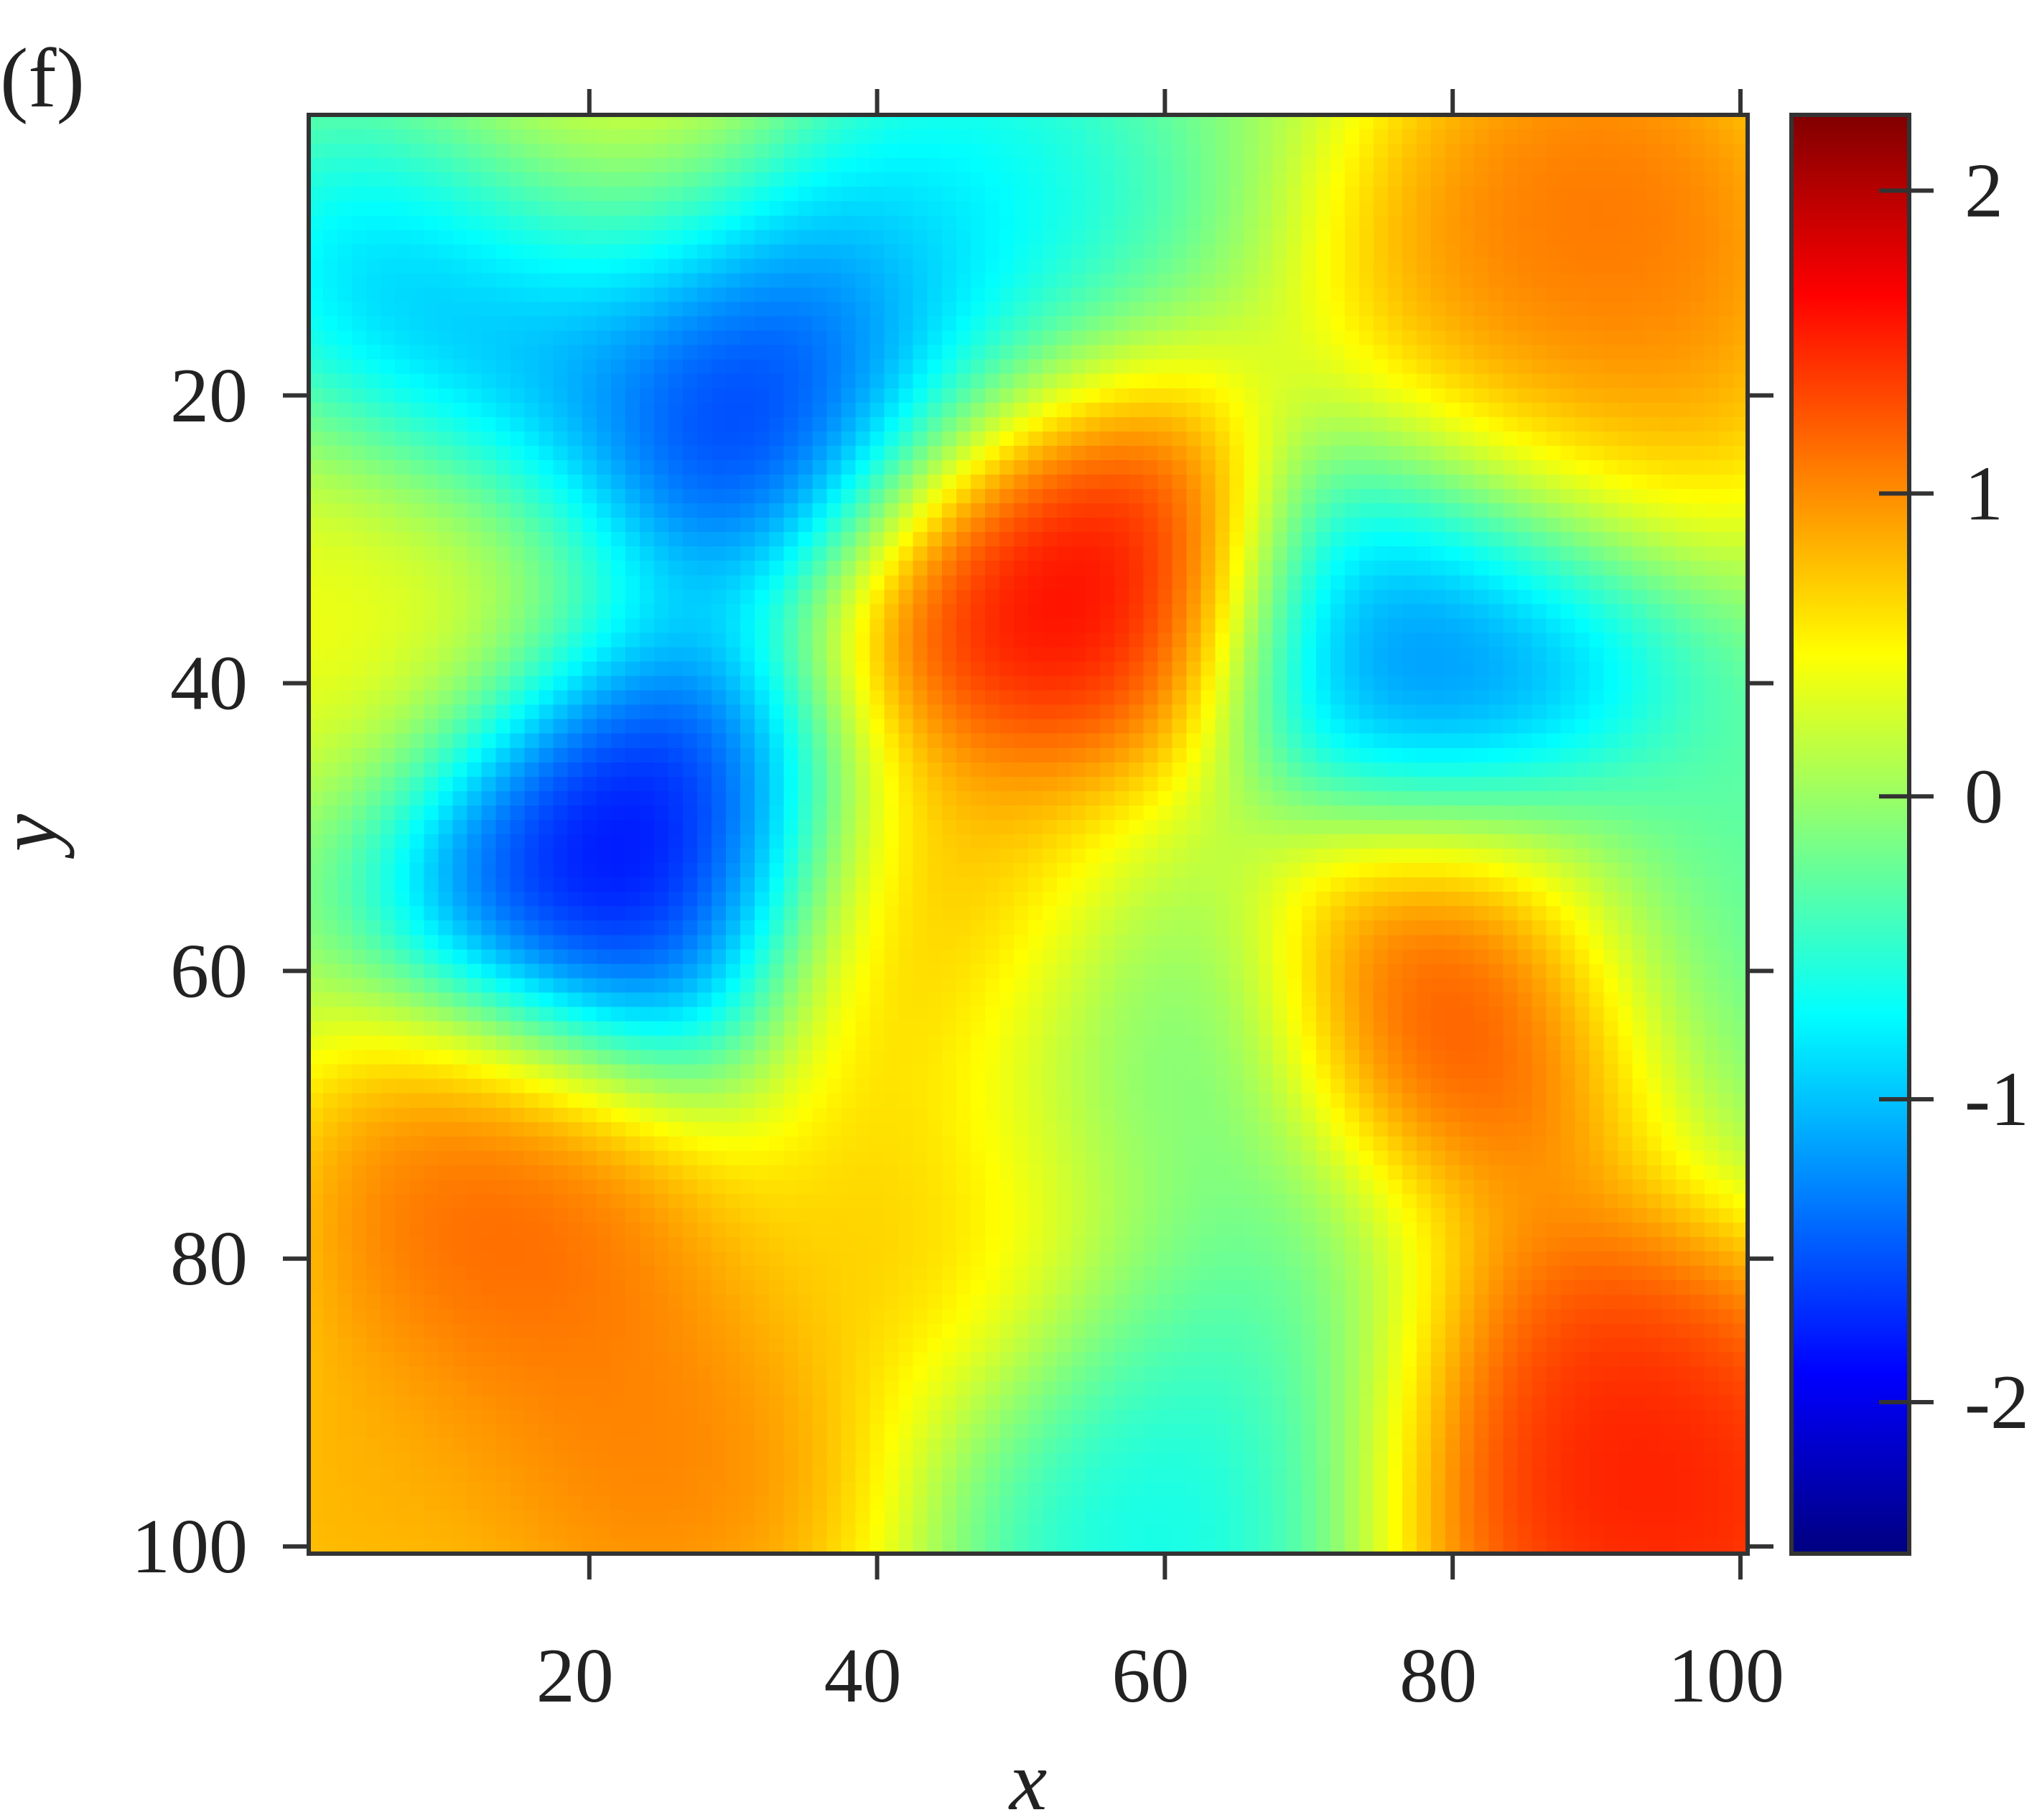  I want to click on colorbar-tick-label: 1, so click(1983, 493).